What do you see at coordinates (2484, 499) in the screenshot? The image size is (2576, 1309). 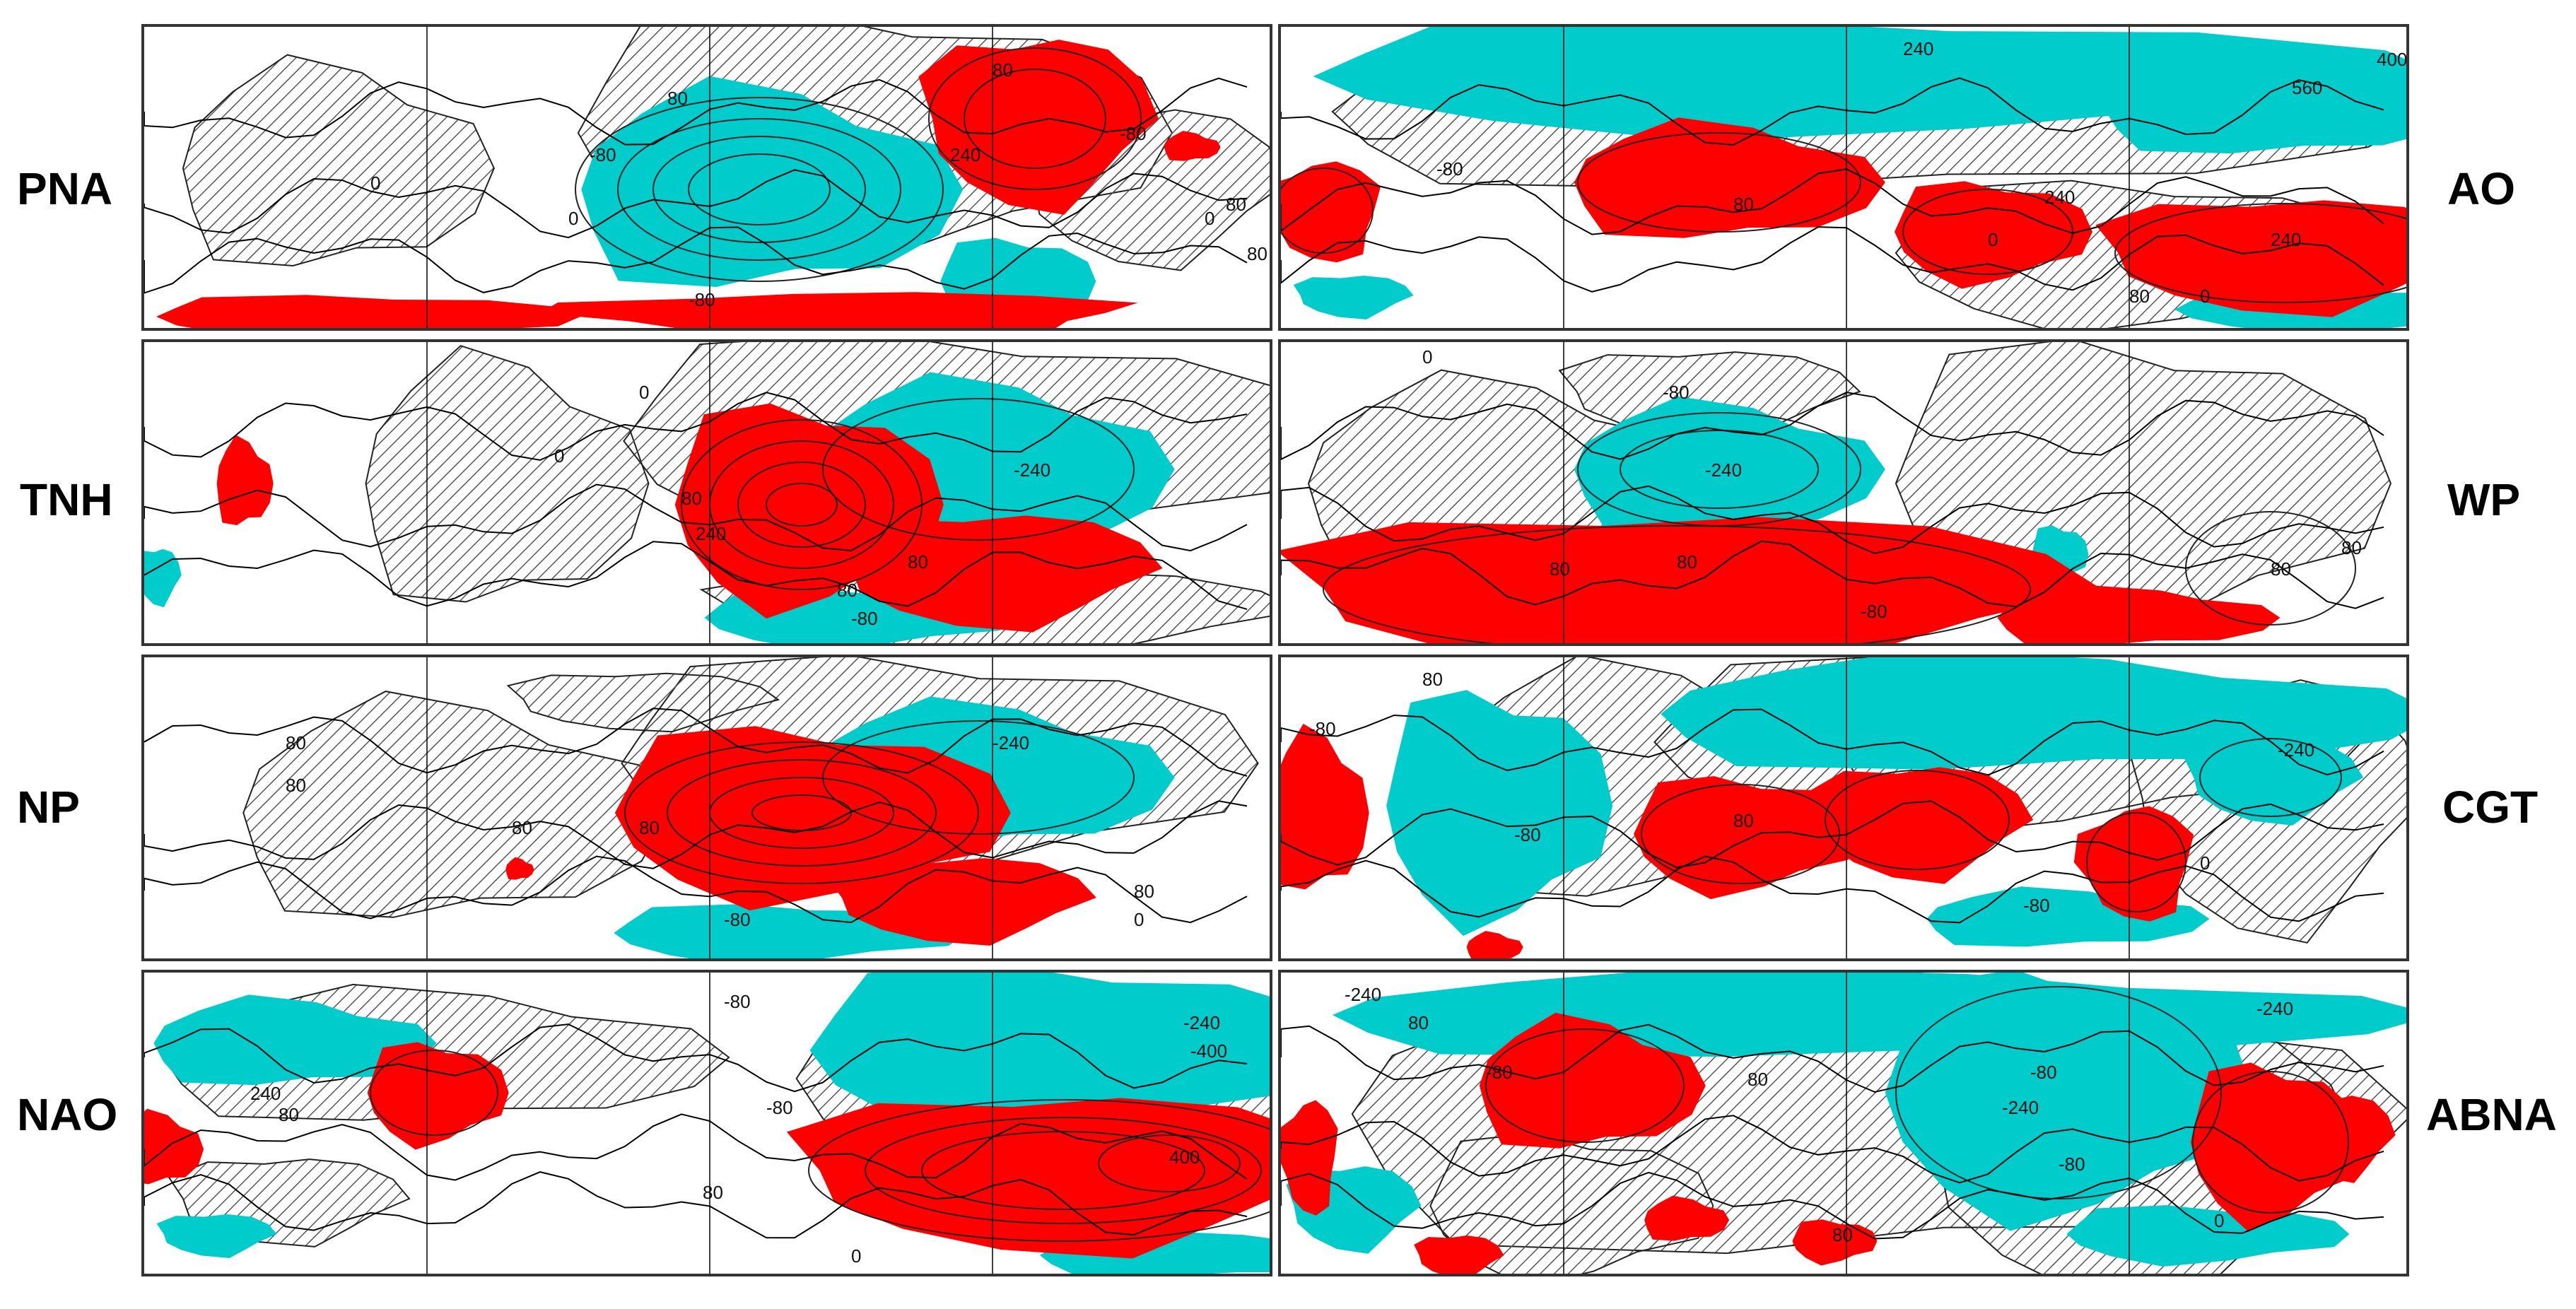 I see `label-wp: WP` at bounding box center [2484, 499].